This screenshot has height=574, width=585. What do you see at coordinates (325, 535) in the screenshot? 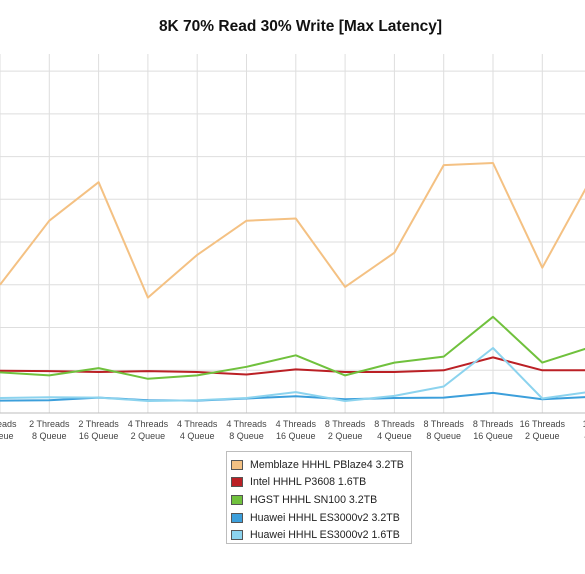
I see `legend-label: Huawei HHHL ES3000v2 1.6TB` at bounding box center [325, 535].